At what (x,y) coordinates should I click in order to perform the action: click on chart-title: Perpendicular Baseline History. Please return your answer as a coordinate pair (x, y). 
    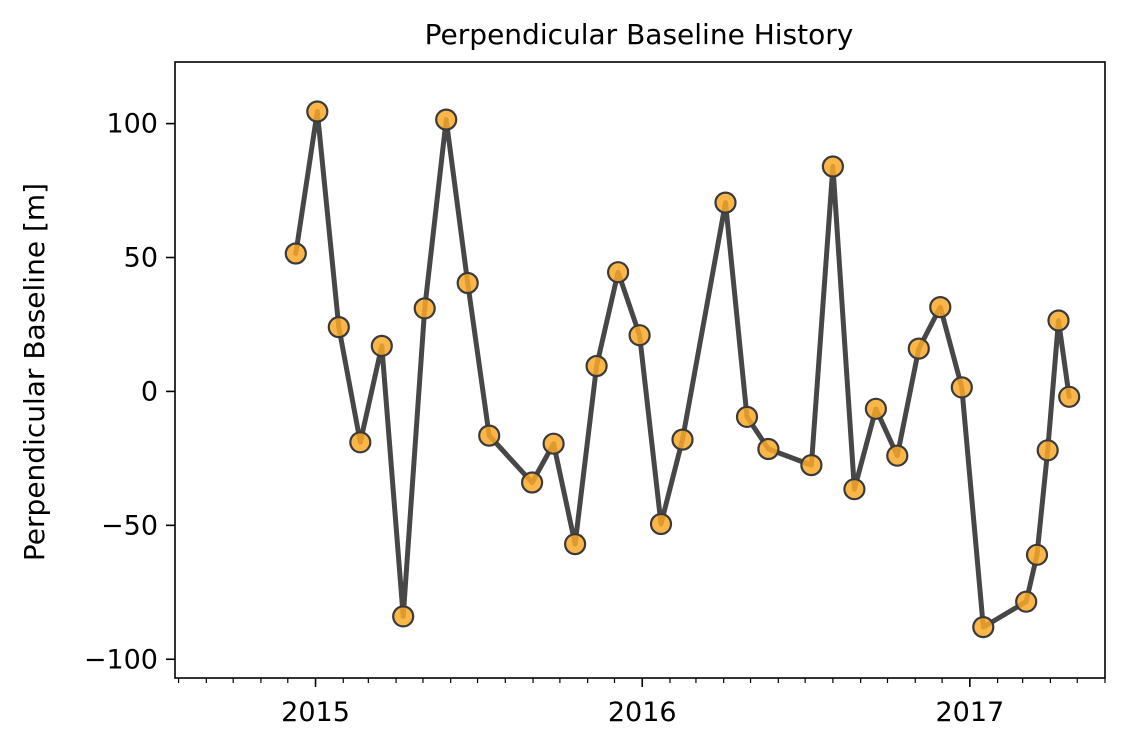
    Looking at the image, I should click on (639, 34).